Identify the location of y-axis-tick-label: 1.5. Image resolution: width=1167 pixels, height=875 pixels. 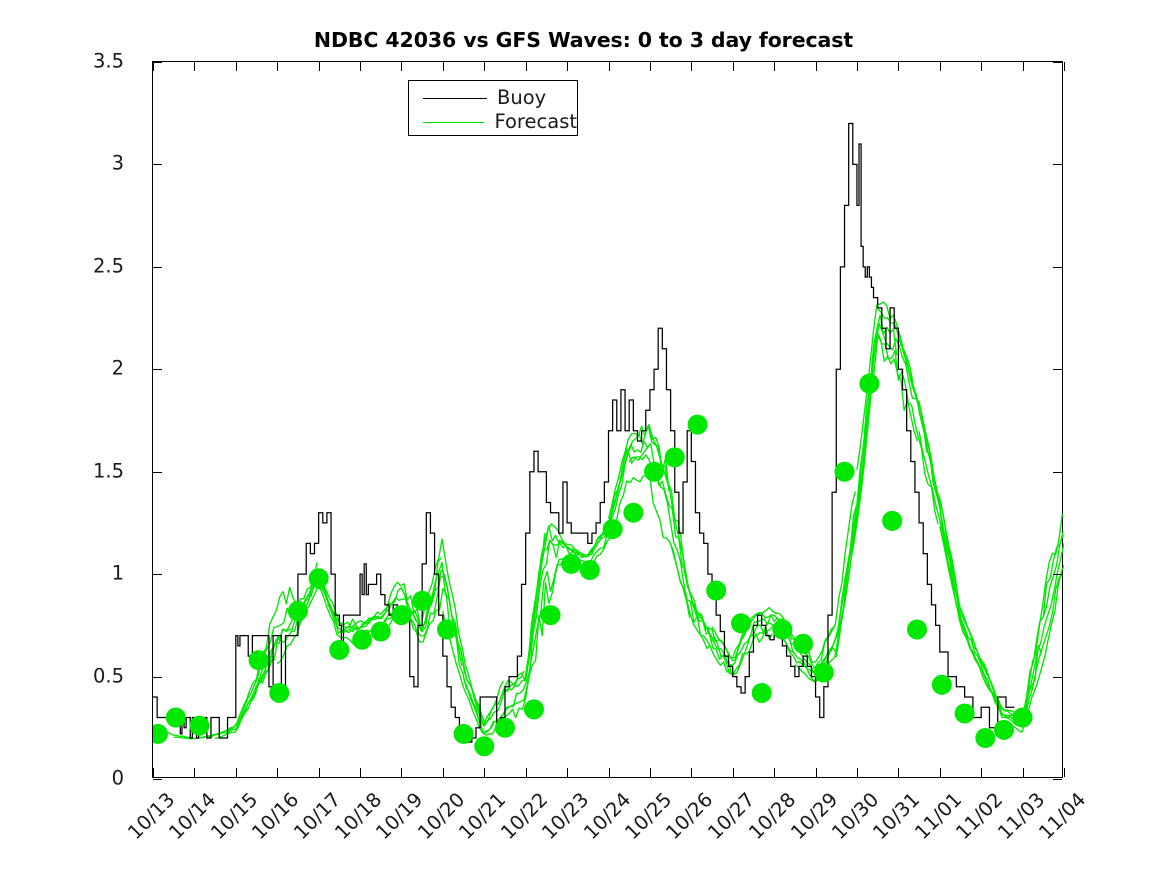
(108, 471).